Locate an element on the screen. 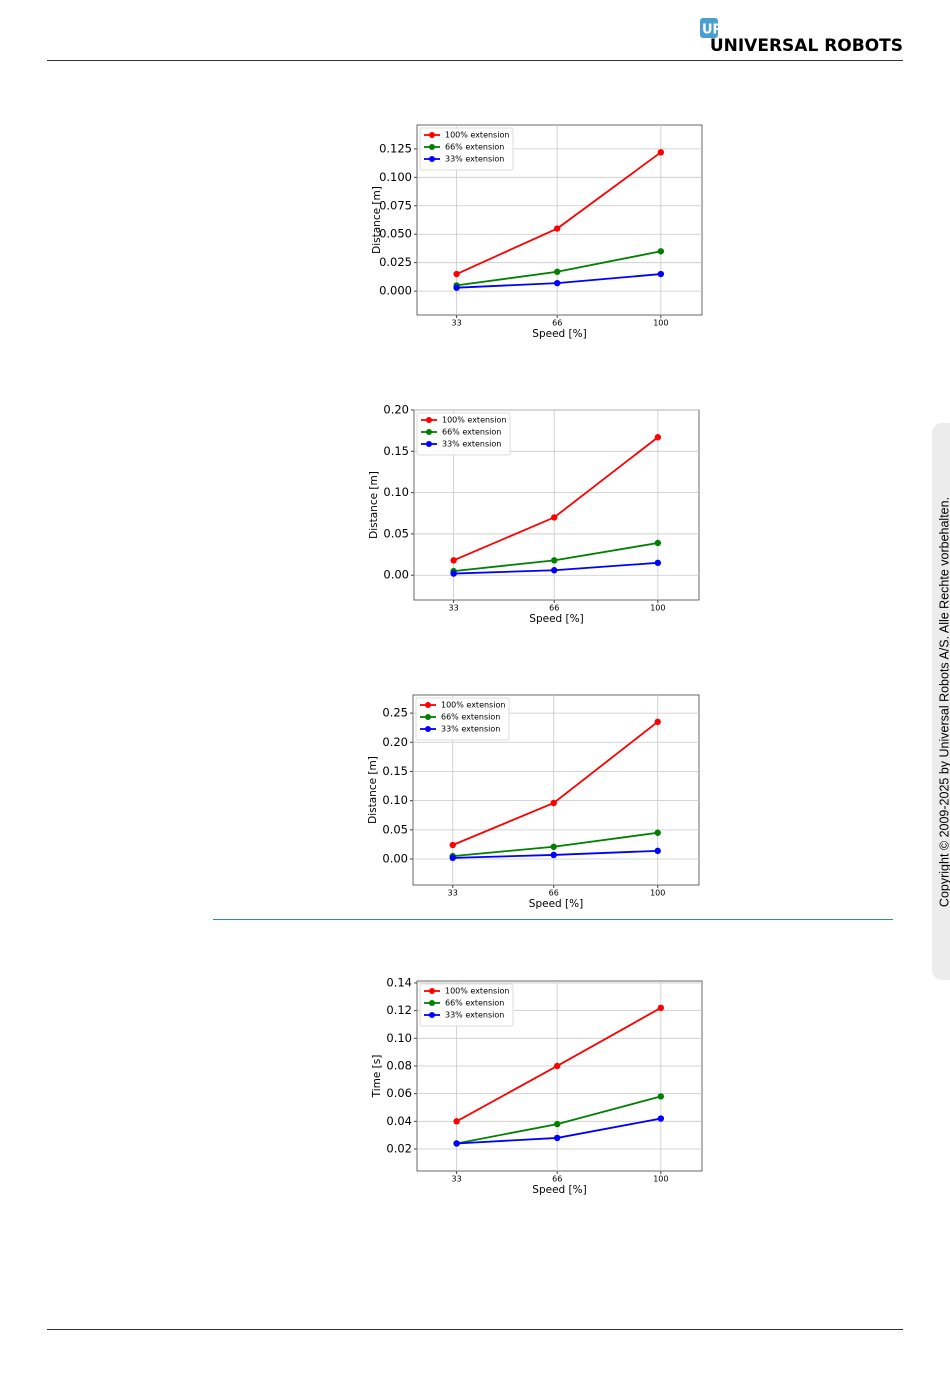  y-axis-label: Time [s] is located at coordinates (377, 1077).